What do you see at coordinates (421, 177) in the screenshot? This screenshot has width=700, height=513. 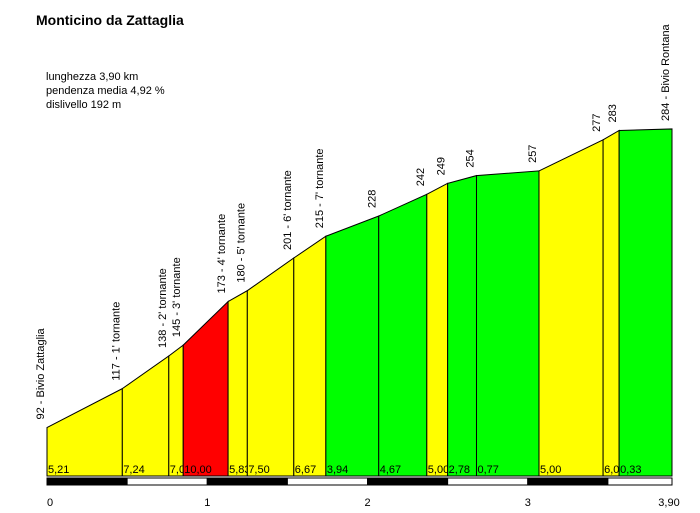 I see `point-label: 242` at bounding box center [421, 177].